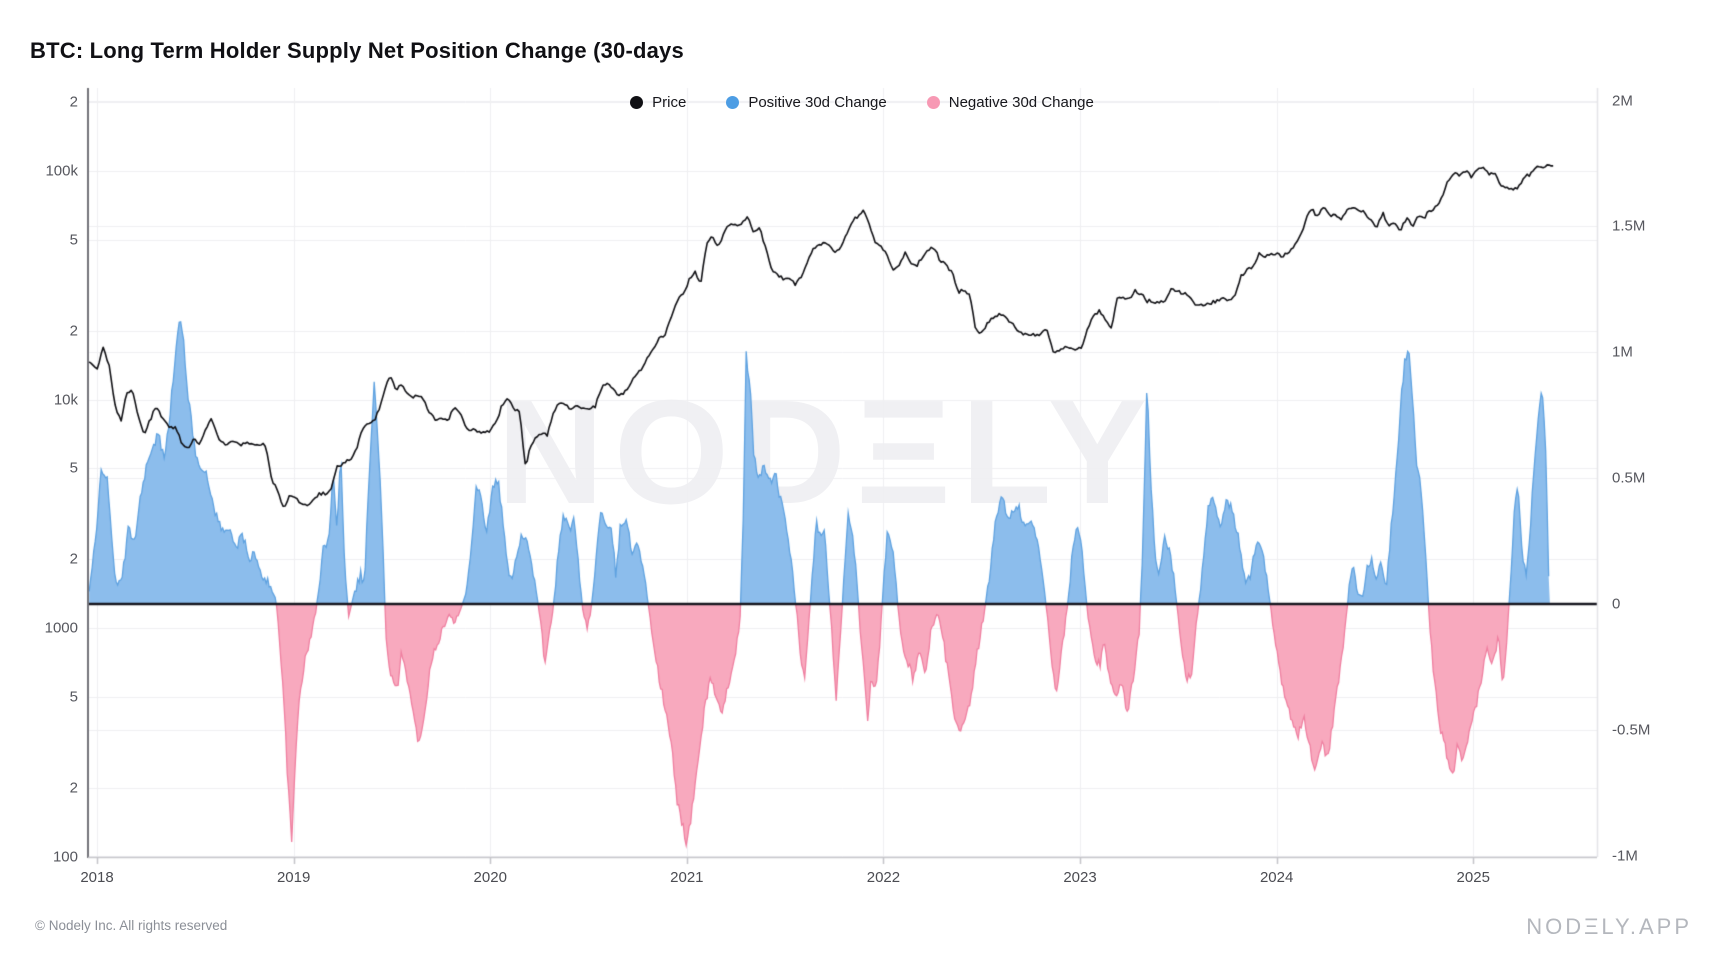  I want to click on year-tick-label: 2024, so click(1276, 877).